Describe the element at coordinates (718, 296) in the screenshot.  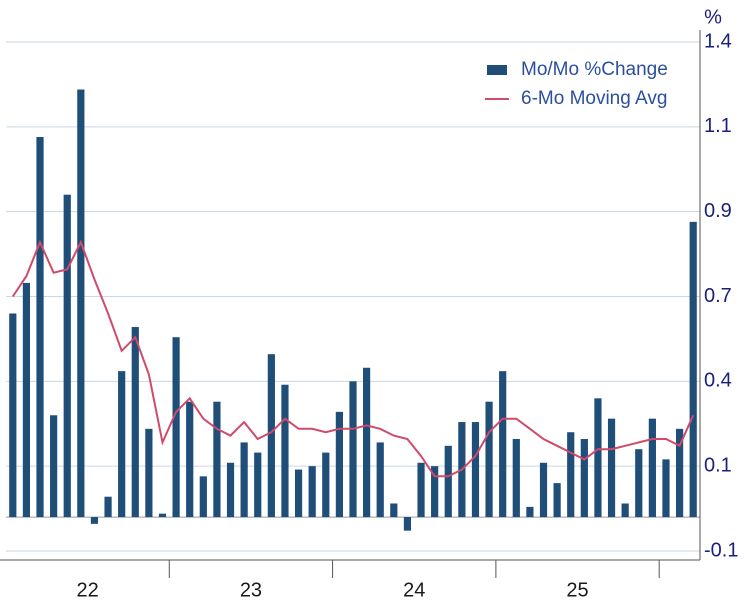
I see `y-tick-label: 0.7` at that location.